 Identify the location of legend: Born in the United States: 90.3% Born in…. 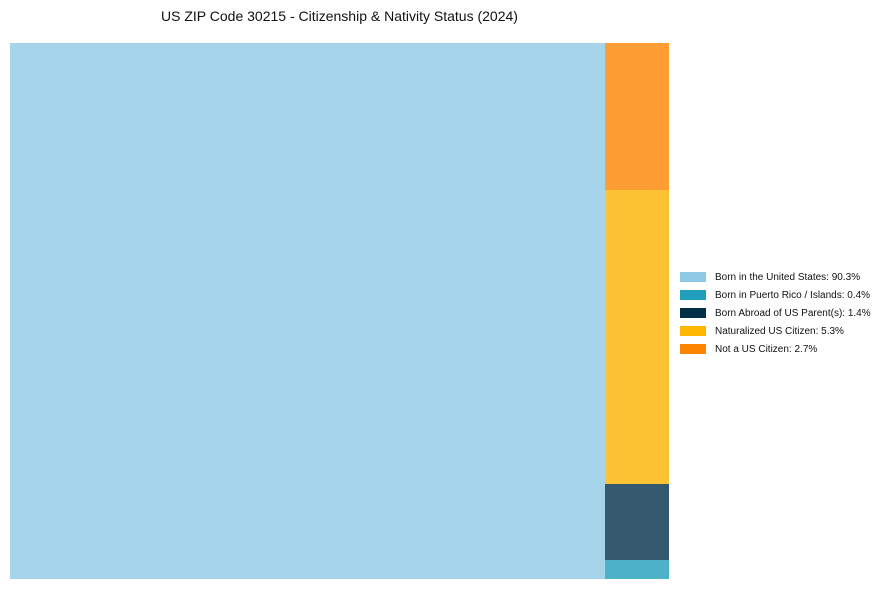
(775, 313).